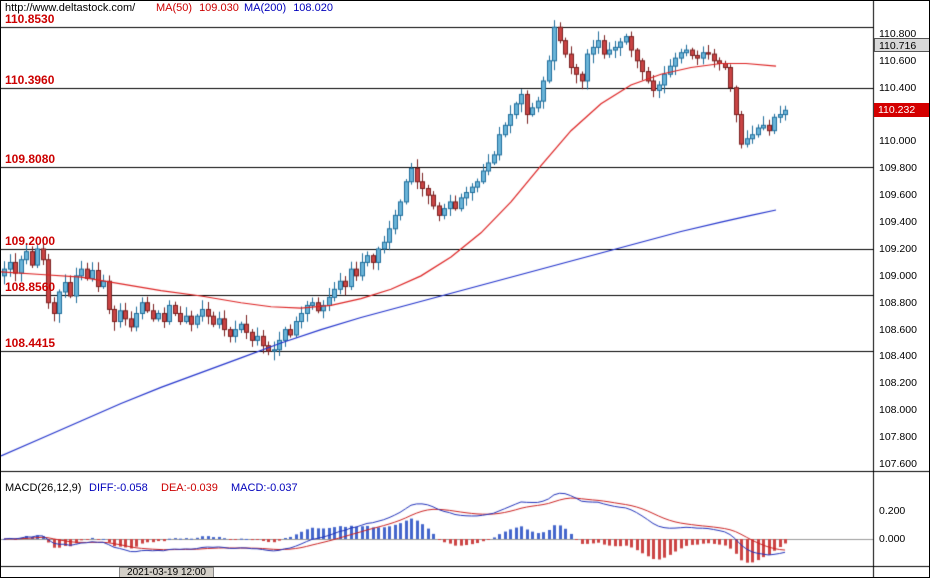 This screenshot has width=930, height=578. I want to click on ma200-legend: MA(200) 108.020, so click(288, 8).